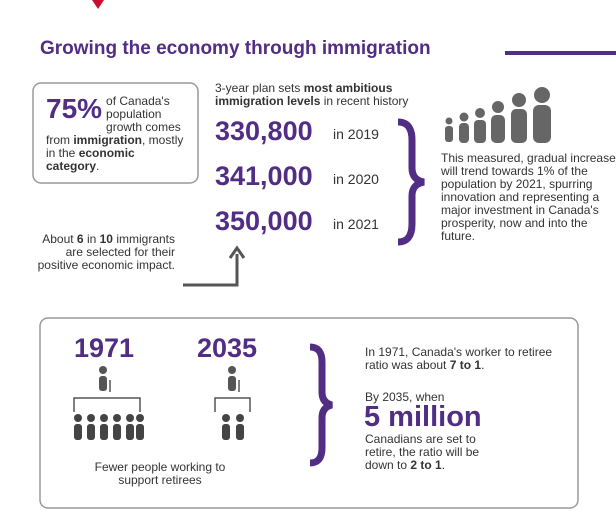  I want to click on text: 3-year plan sets, so click(259, 88).